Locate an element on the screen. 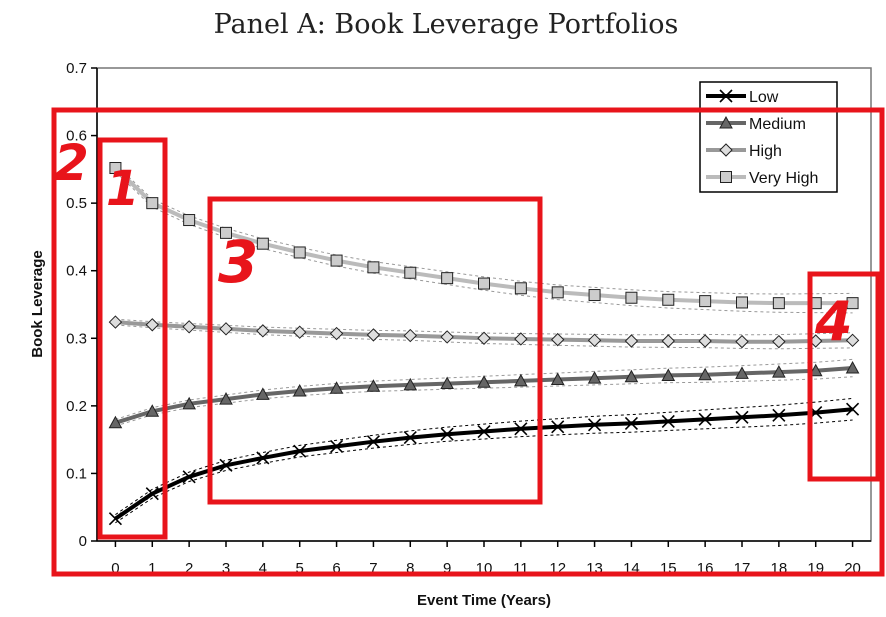 The width and height of the screenshot is (886, 617). x-axis-label: Event Time (Years) is located at coordinates (484, 600).